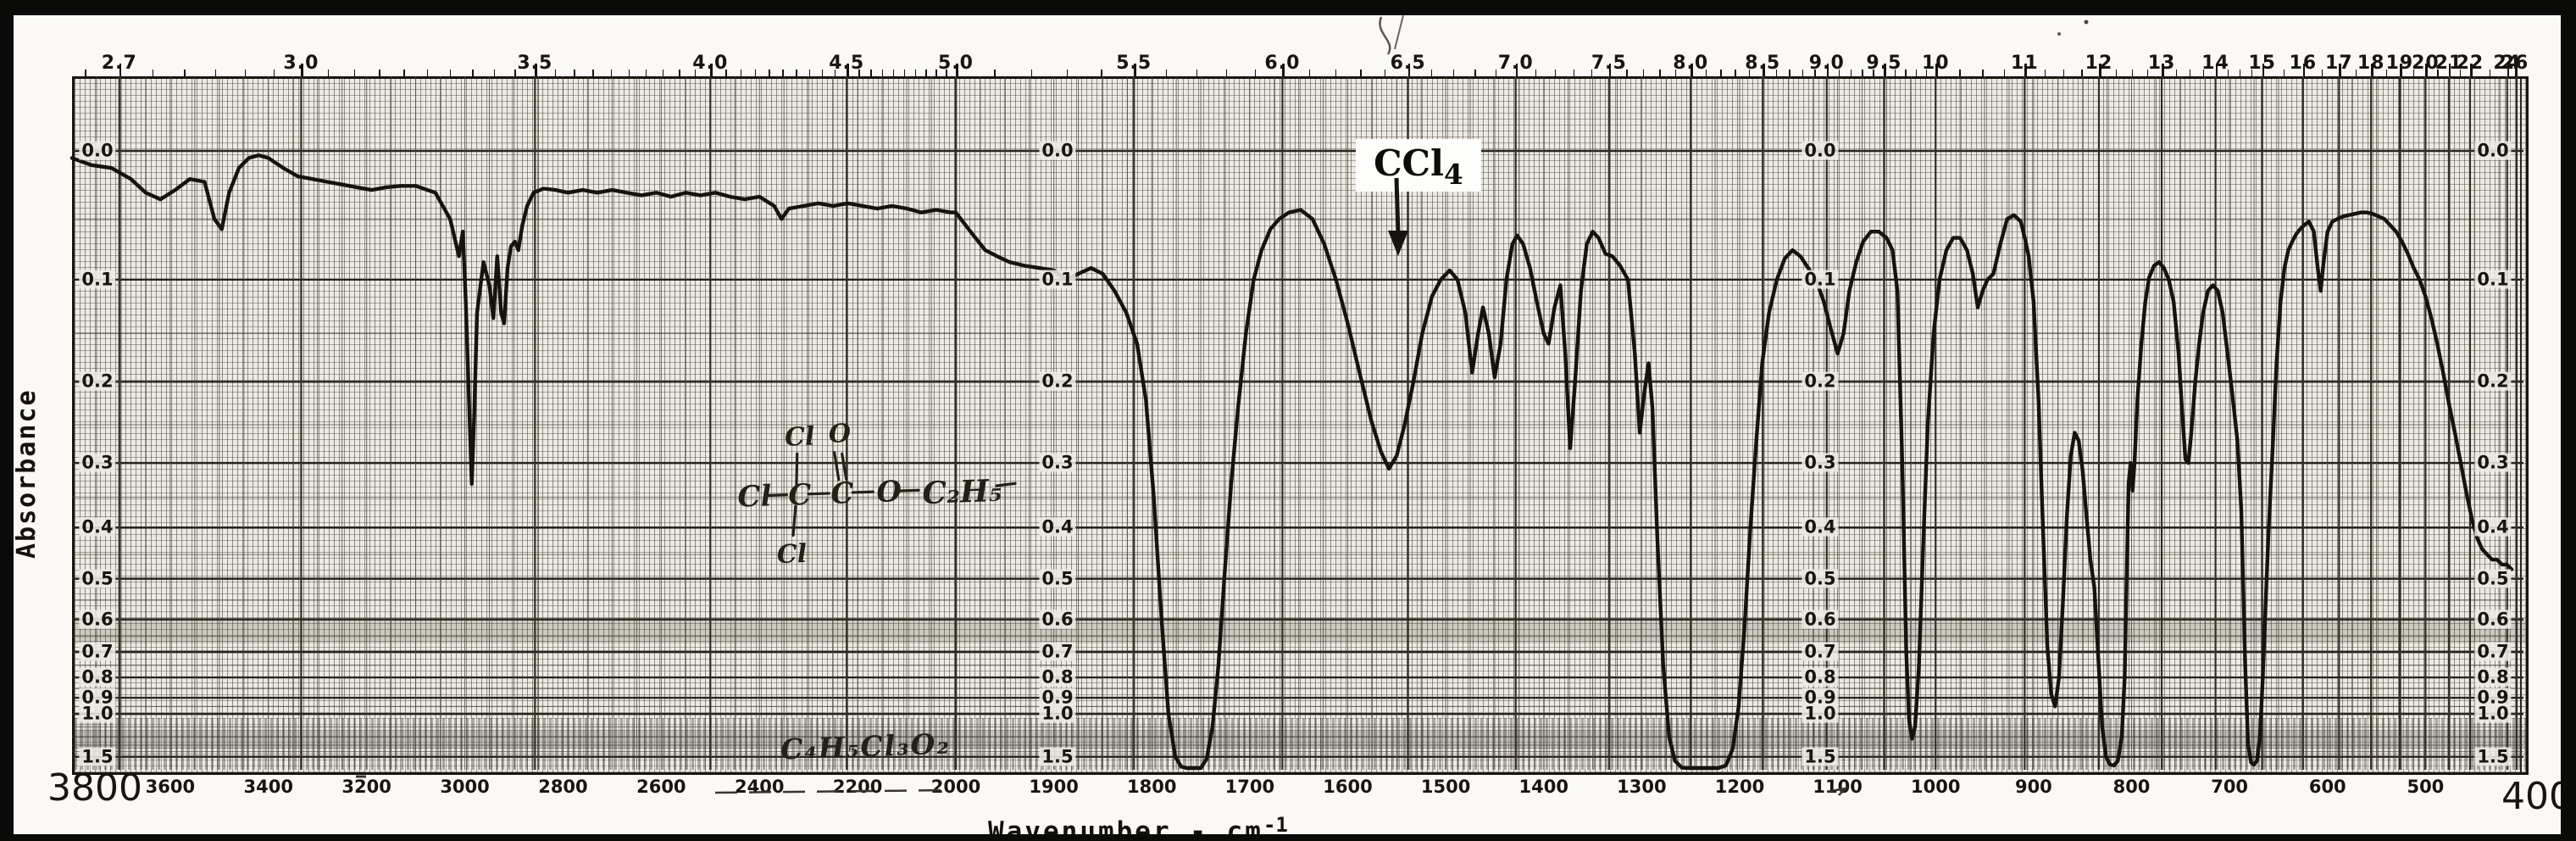 The height and width of the screenshot is (841, 2576). Describe the element at coordinates (1275, 825) in the screenshot. I see `x-axis-title-exponent: -1` at that location.